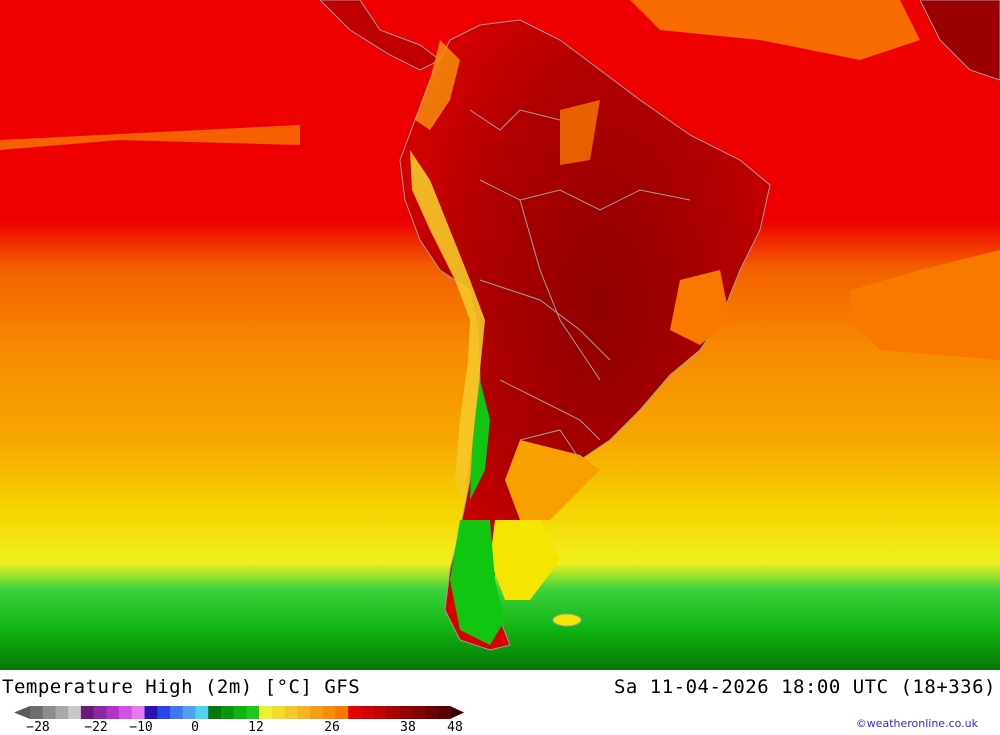  What do you see at coordinates (916, 723) in the screenshot?
I see `credit-link: ©weatheronline.co.uk` at bounding box center [916, 723].